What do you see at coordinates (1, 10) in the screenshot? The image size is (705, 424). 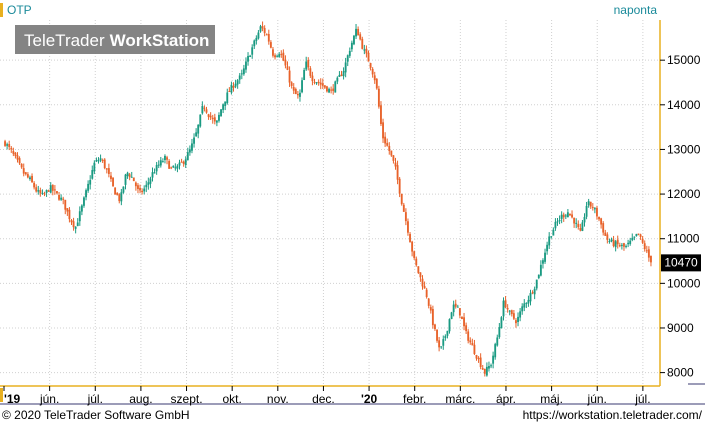 I see `symbol-marker` at bounding box center [1, 10].